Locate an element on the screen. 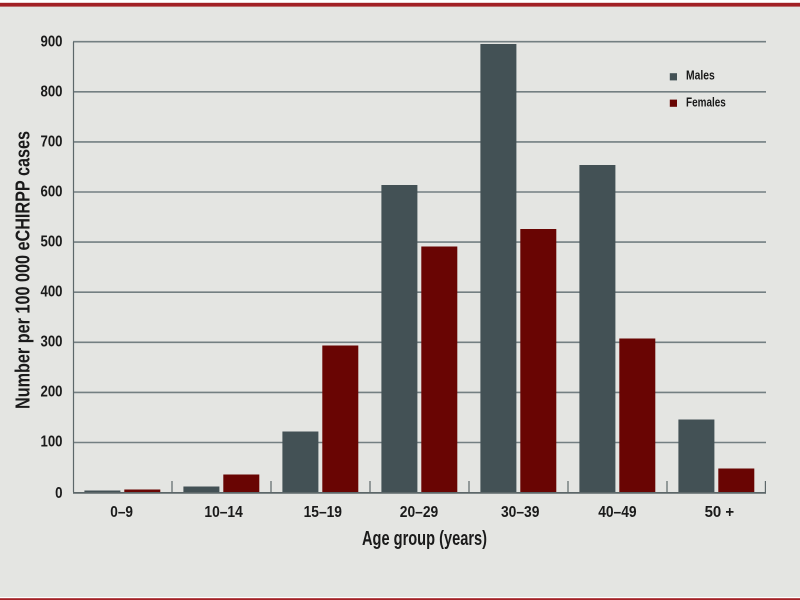 The image size is (800, 600). svg-text: 600 is located at coordinates (52, 192).